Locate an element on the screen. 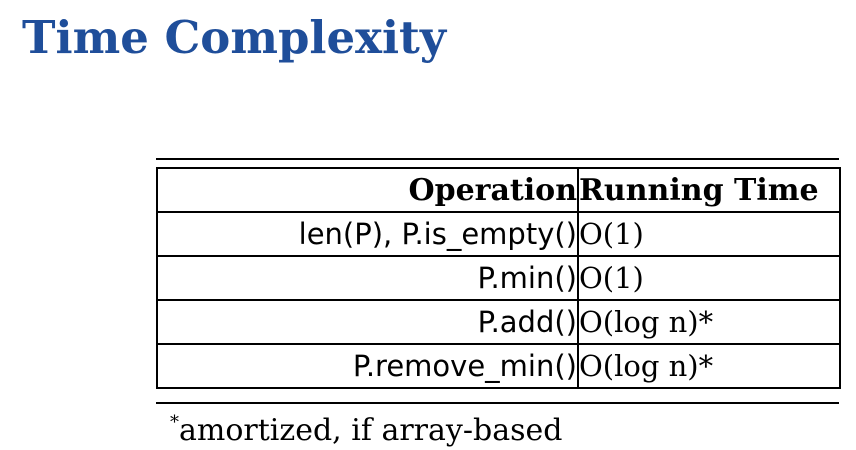 The width and height of the screenshot is (856, 450). operation-cell: P.add() is located at coordinates (367, 322).